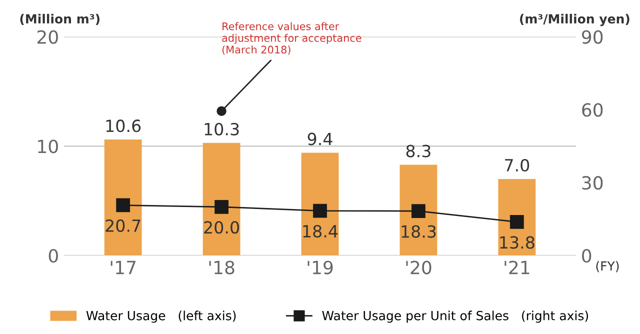 The image size is (640, 334). Describe the element at coordinates (161, 316) in the screenshot. I see `legend-label: Water Usage (left axis)` at that location.